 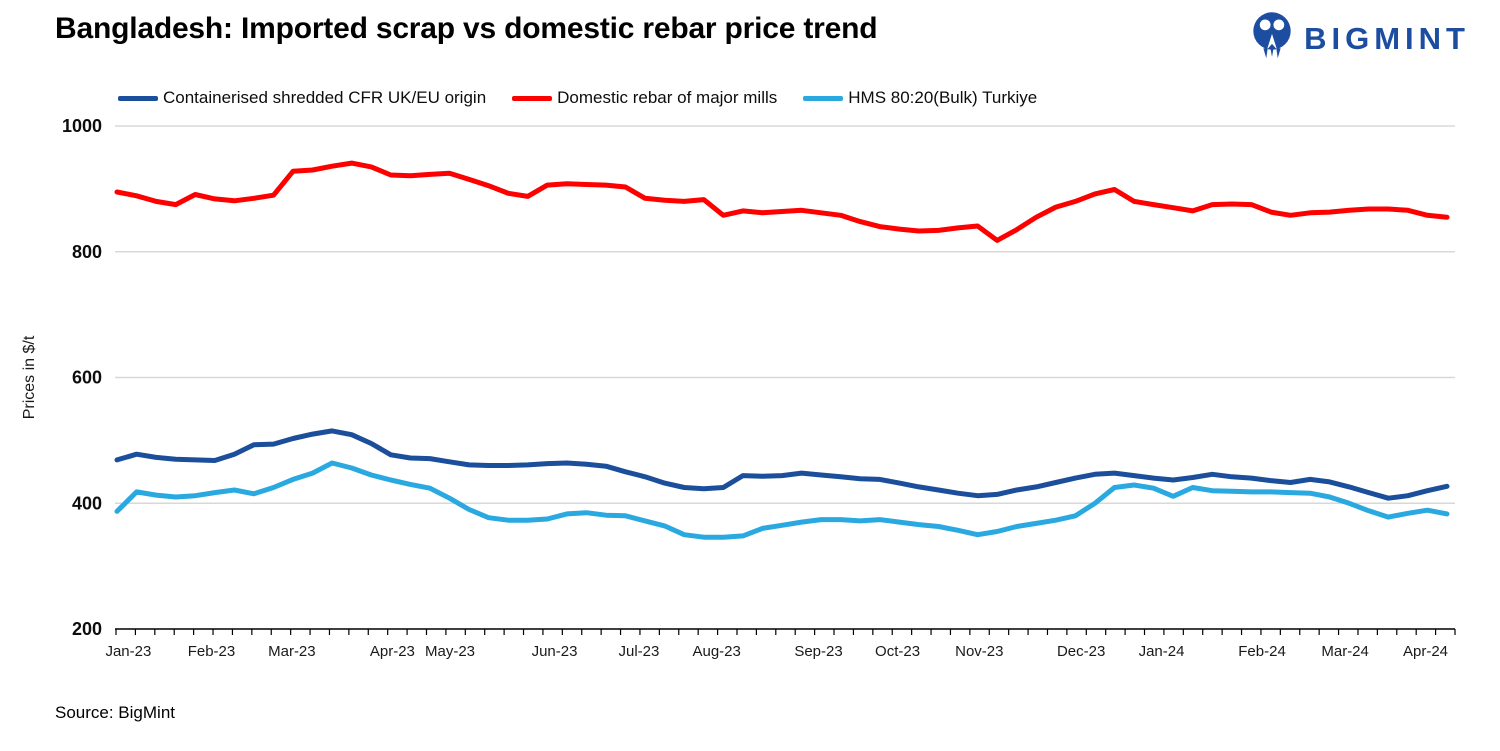 I want to click on x-tick-label: Sep-23, so click(x=818, y=651).